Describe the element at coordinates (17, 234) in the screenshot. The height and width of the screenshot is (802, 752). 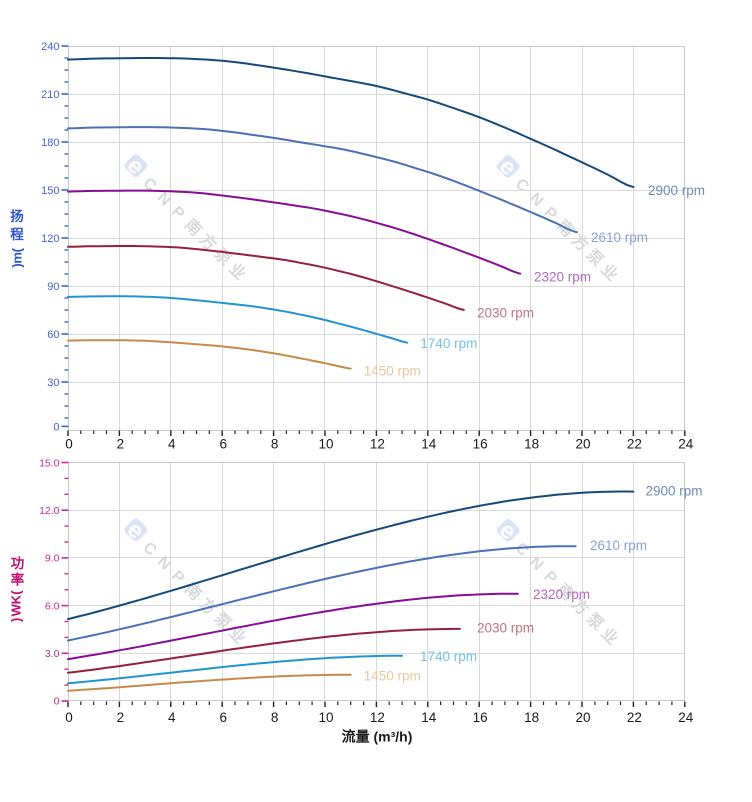
I see `svg-text: 程` at that location.